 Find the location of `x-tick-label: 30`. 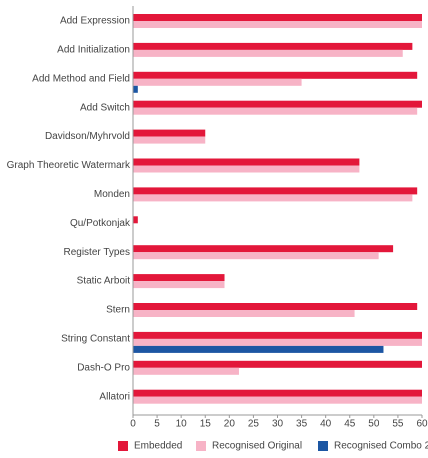

x-tick-label: 30 is located at coordinates (278, 424).